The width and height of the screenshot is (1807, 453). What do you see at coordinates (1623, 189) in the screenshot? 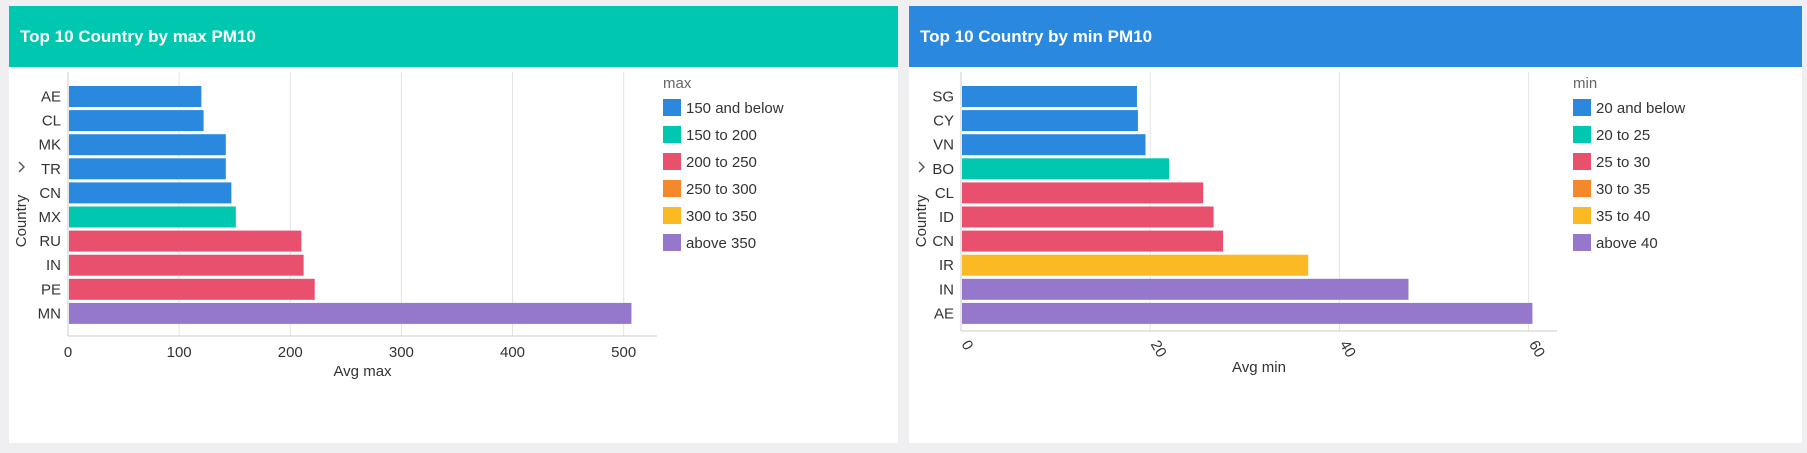
I see `legend-label-3: 30 to 35` at bounding box center [1623, 189].